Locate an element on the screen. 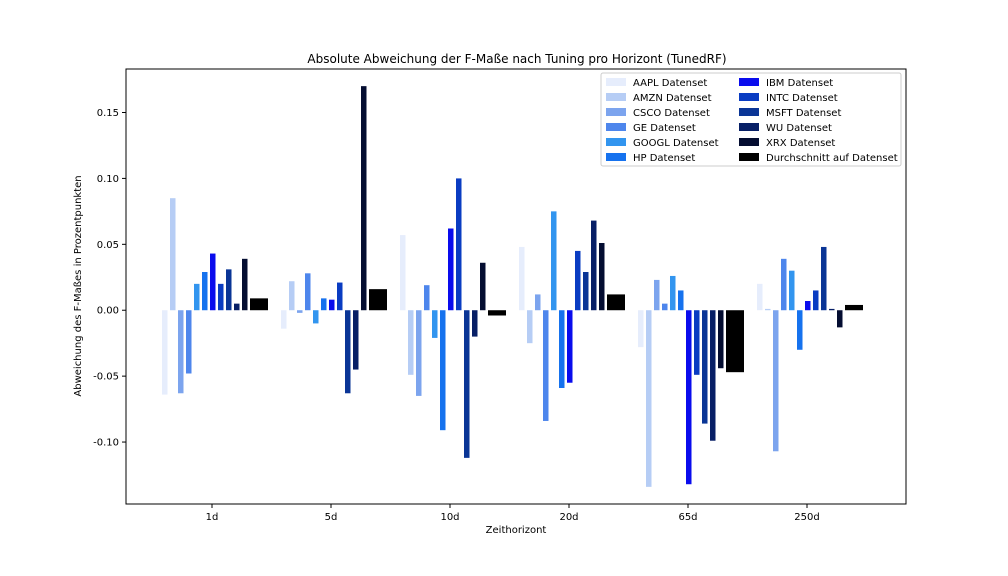 This screenshot has width=1008, height=576. bar-intc-250d is located at coordinates (816, 300).